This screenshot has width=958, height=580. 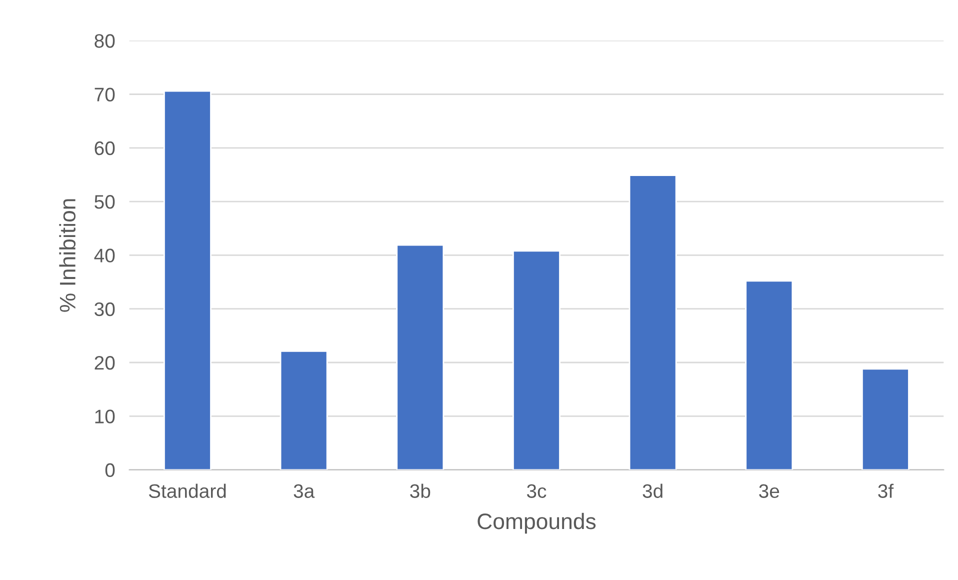 What do you see at coordinates (104, 255) in the screenshot?
I see `y-tick-label: 40` at bounding box center [104, 255].